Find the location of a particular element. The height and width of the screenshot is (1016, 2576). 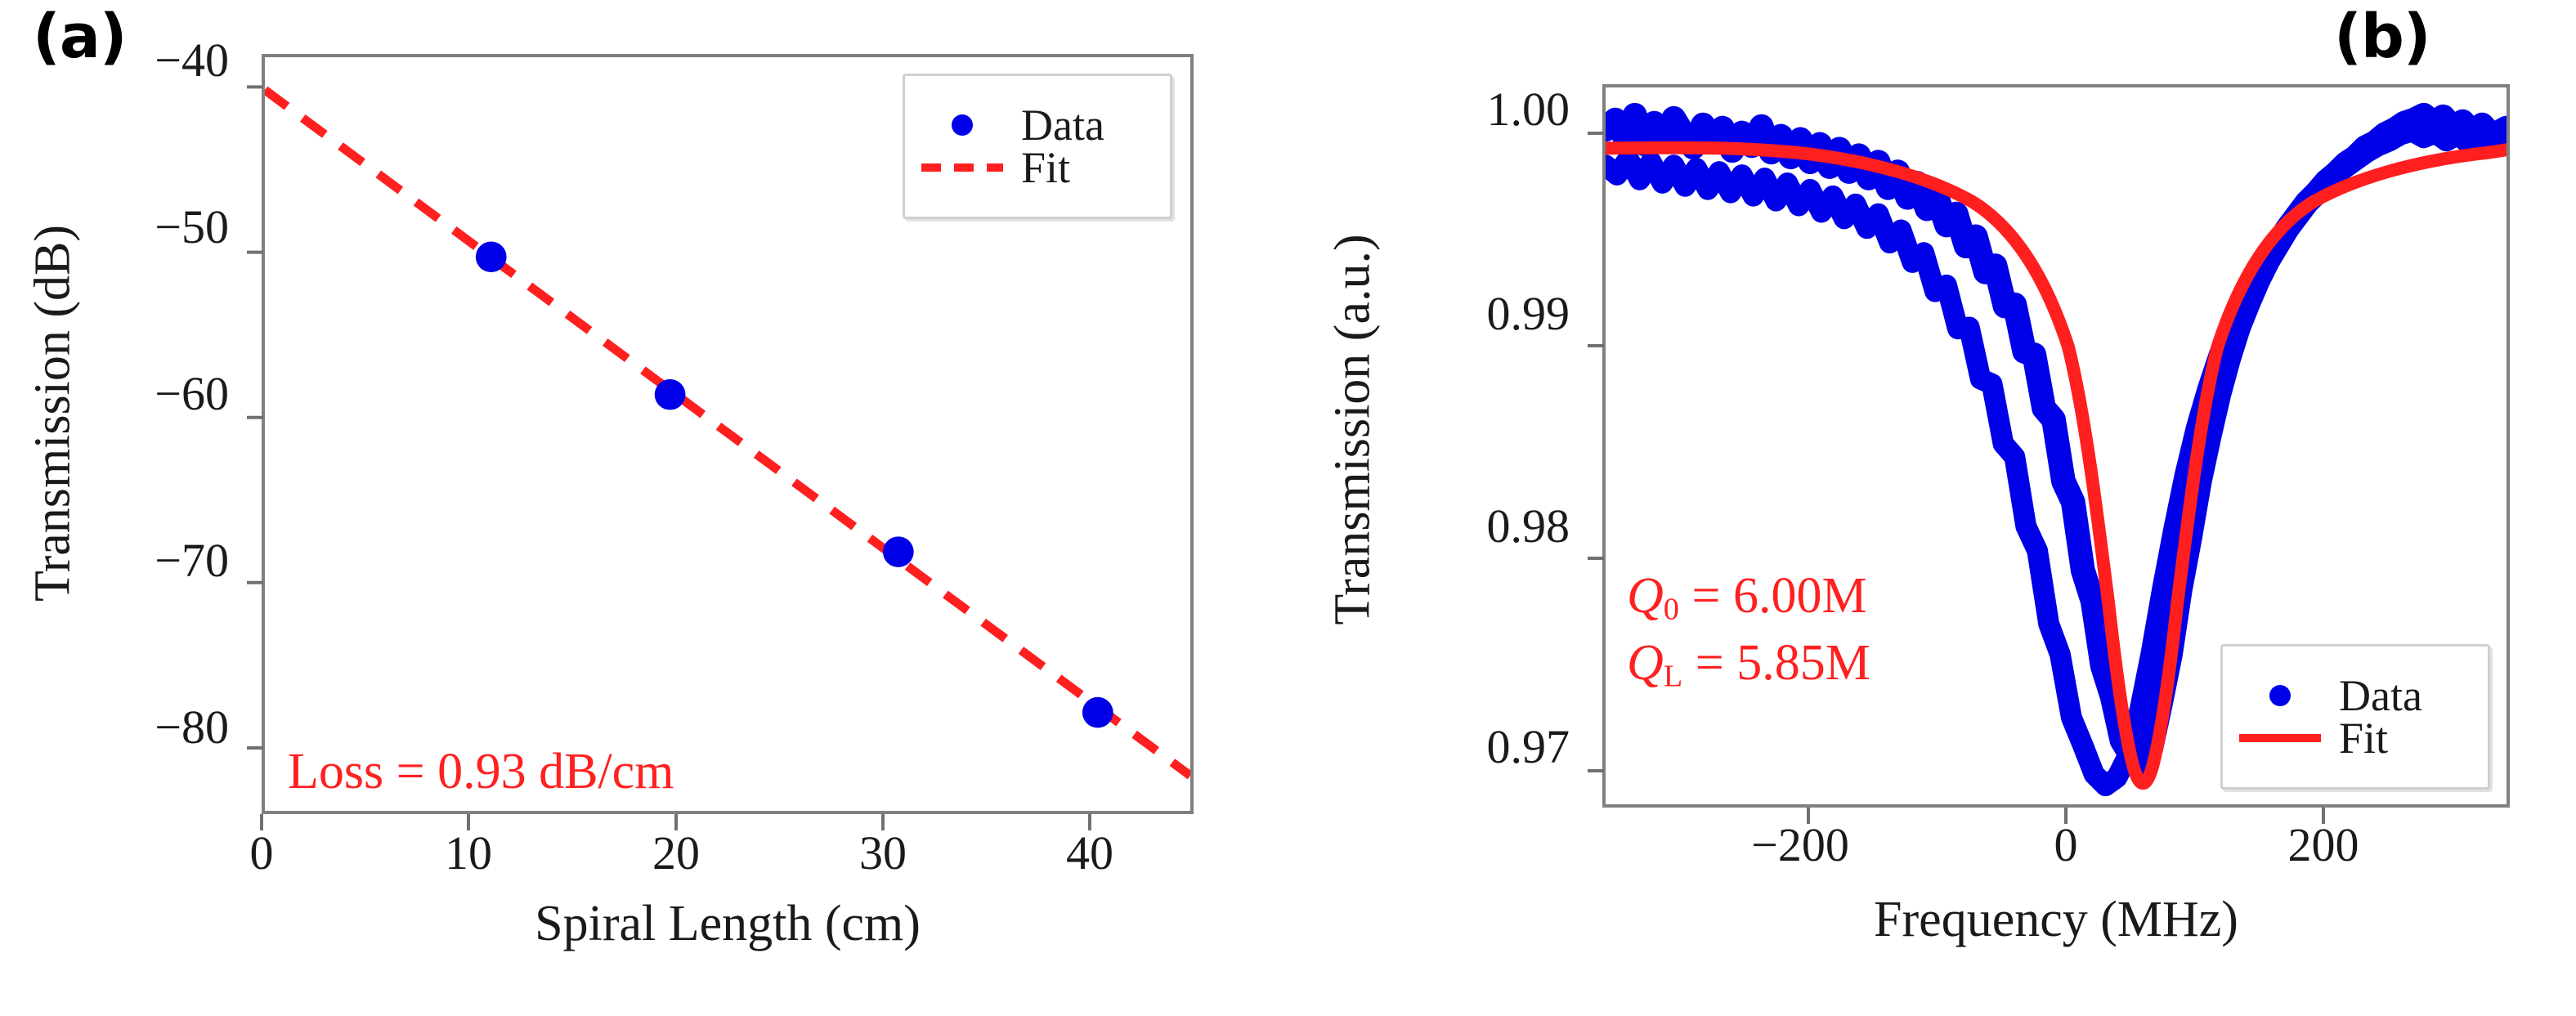

panel-a-label: (a) is located at coordinates (81, 37).